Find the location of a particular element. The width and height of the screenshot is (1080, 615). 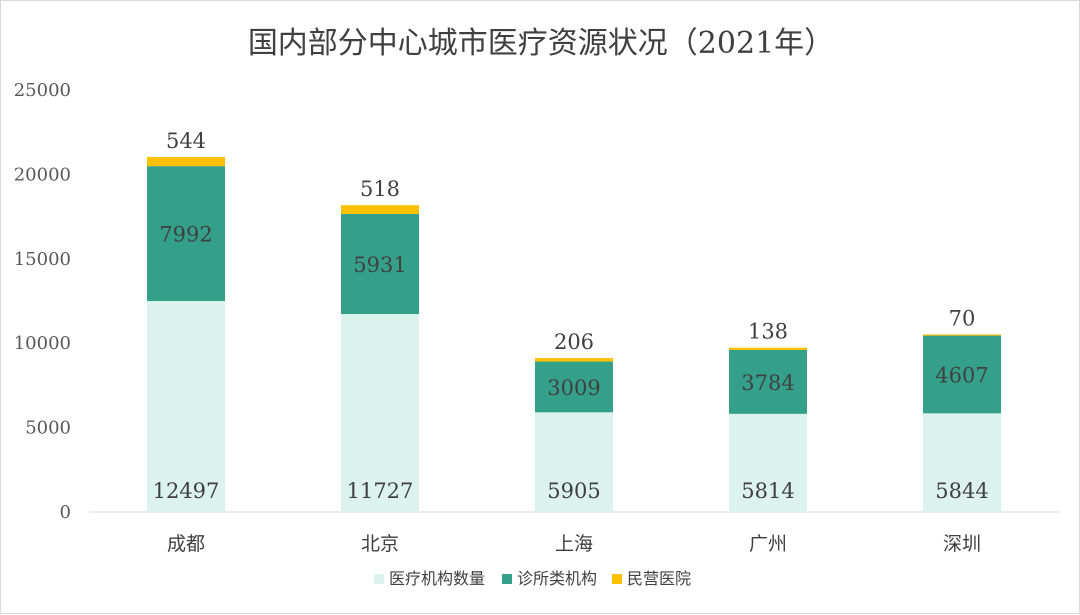

data-label: 4607 is located at coordinates (961, 375).